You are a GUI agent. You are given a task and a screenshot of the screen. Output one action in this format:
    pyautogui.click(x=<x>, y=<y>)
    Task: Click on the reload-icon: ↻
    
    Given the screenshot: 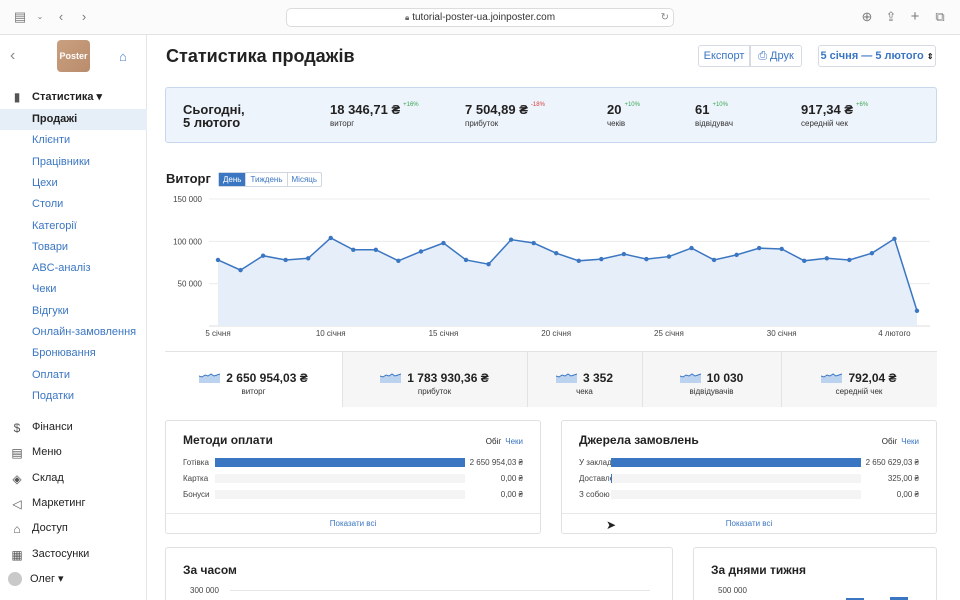 What is the action you would take?
    pyautogui.click(x=664, y=17)
    